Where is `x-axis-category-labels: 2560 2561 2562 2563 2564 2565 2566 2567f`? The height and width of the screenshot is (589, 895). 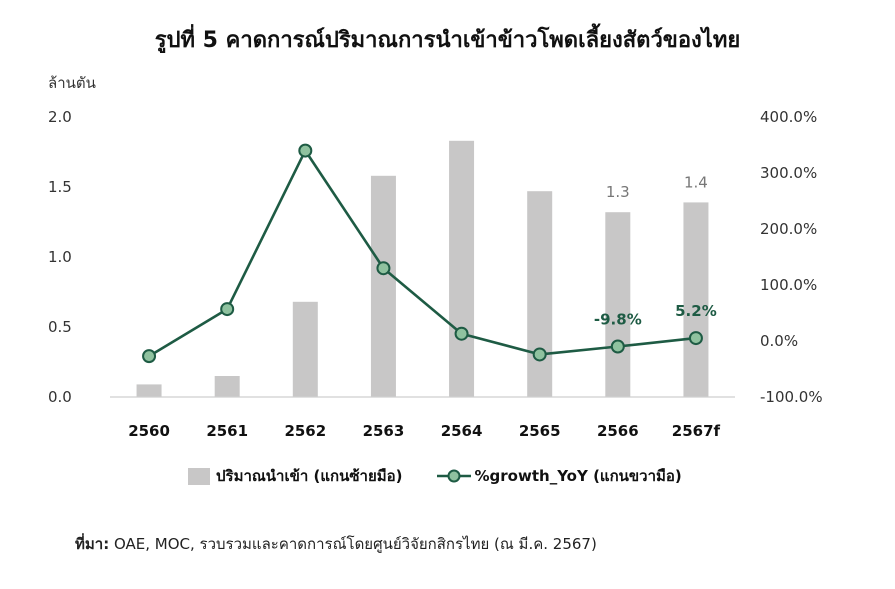 x-axis-category-labels: 2560 2561 2562 2563 2564 2565 2566 2567f is located at coordinates (424, 431).